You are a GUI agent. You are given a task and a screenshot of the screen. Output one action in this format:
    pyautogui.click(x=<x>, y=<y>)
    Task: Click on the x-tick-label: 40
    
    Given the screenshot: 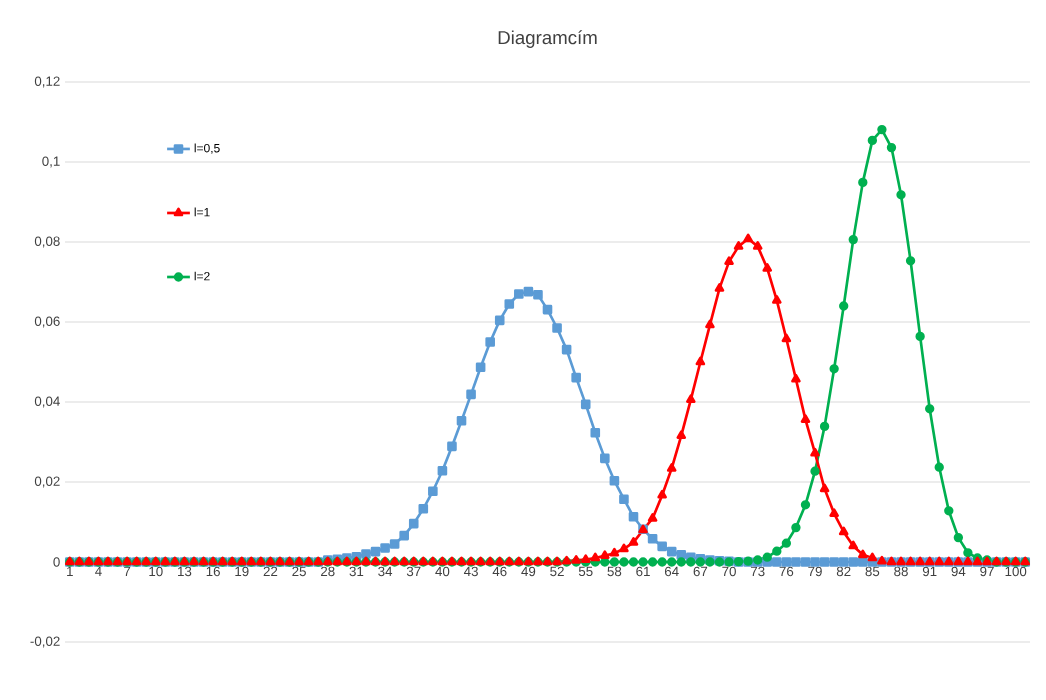 What is the action you would take?
    pyautogui.click(x=442, y=571)
    